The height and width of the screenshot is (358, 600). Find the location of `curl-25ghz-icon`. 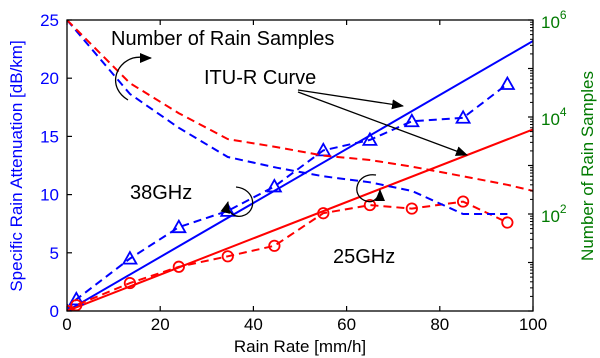

curl-25ghz-icon is located at coordinates (370, 188).